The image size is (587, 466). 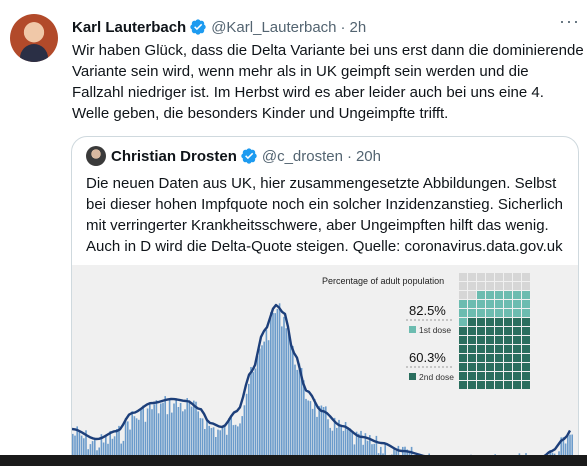 I want to click on quoted-author-avatar, so click(x=96, y=156).